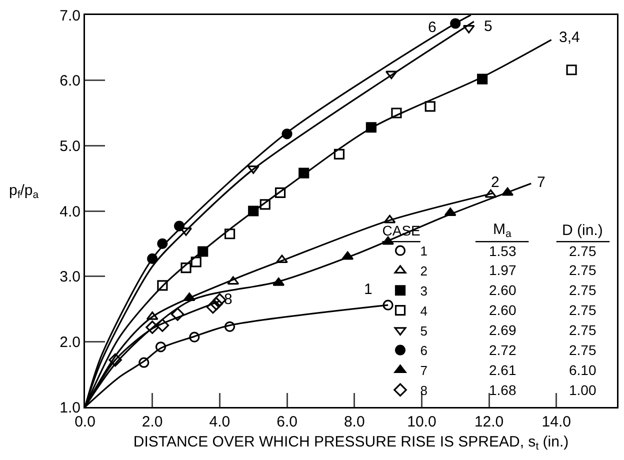 The image size is (624, 460). I want to click on y-tick-label: 2.0, so click(70, 342).